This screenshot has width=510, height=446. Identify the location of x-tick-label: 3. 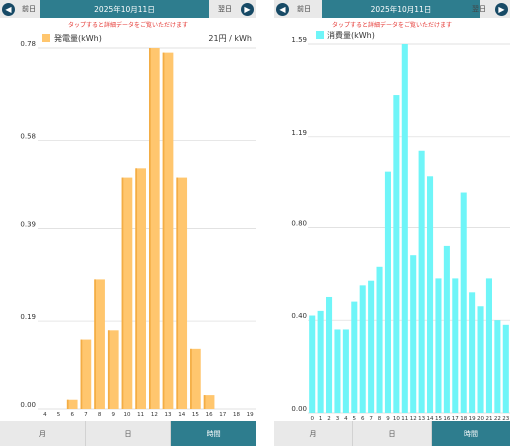
(338, 418).